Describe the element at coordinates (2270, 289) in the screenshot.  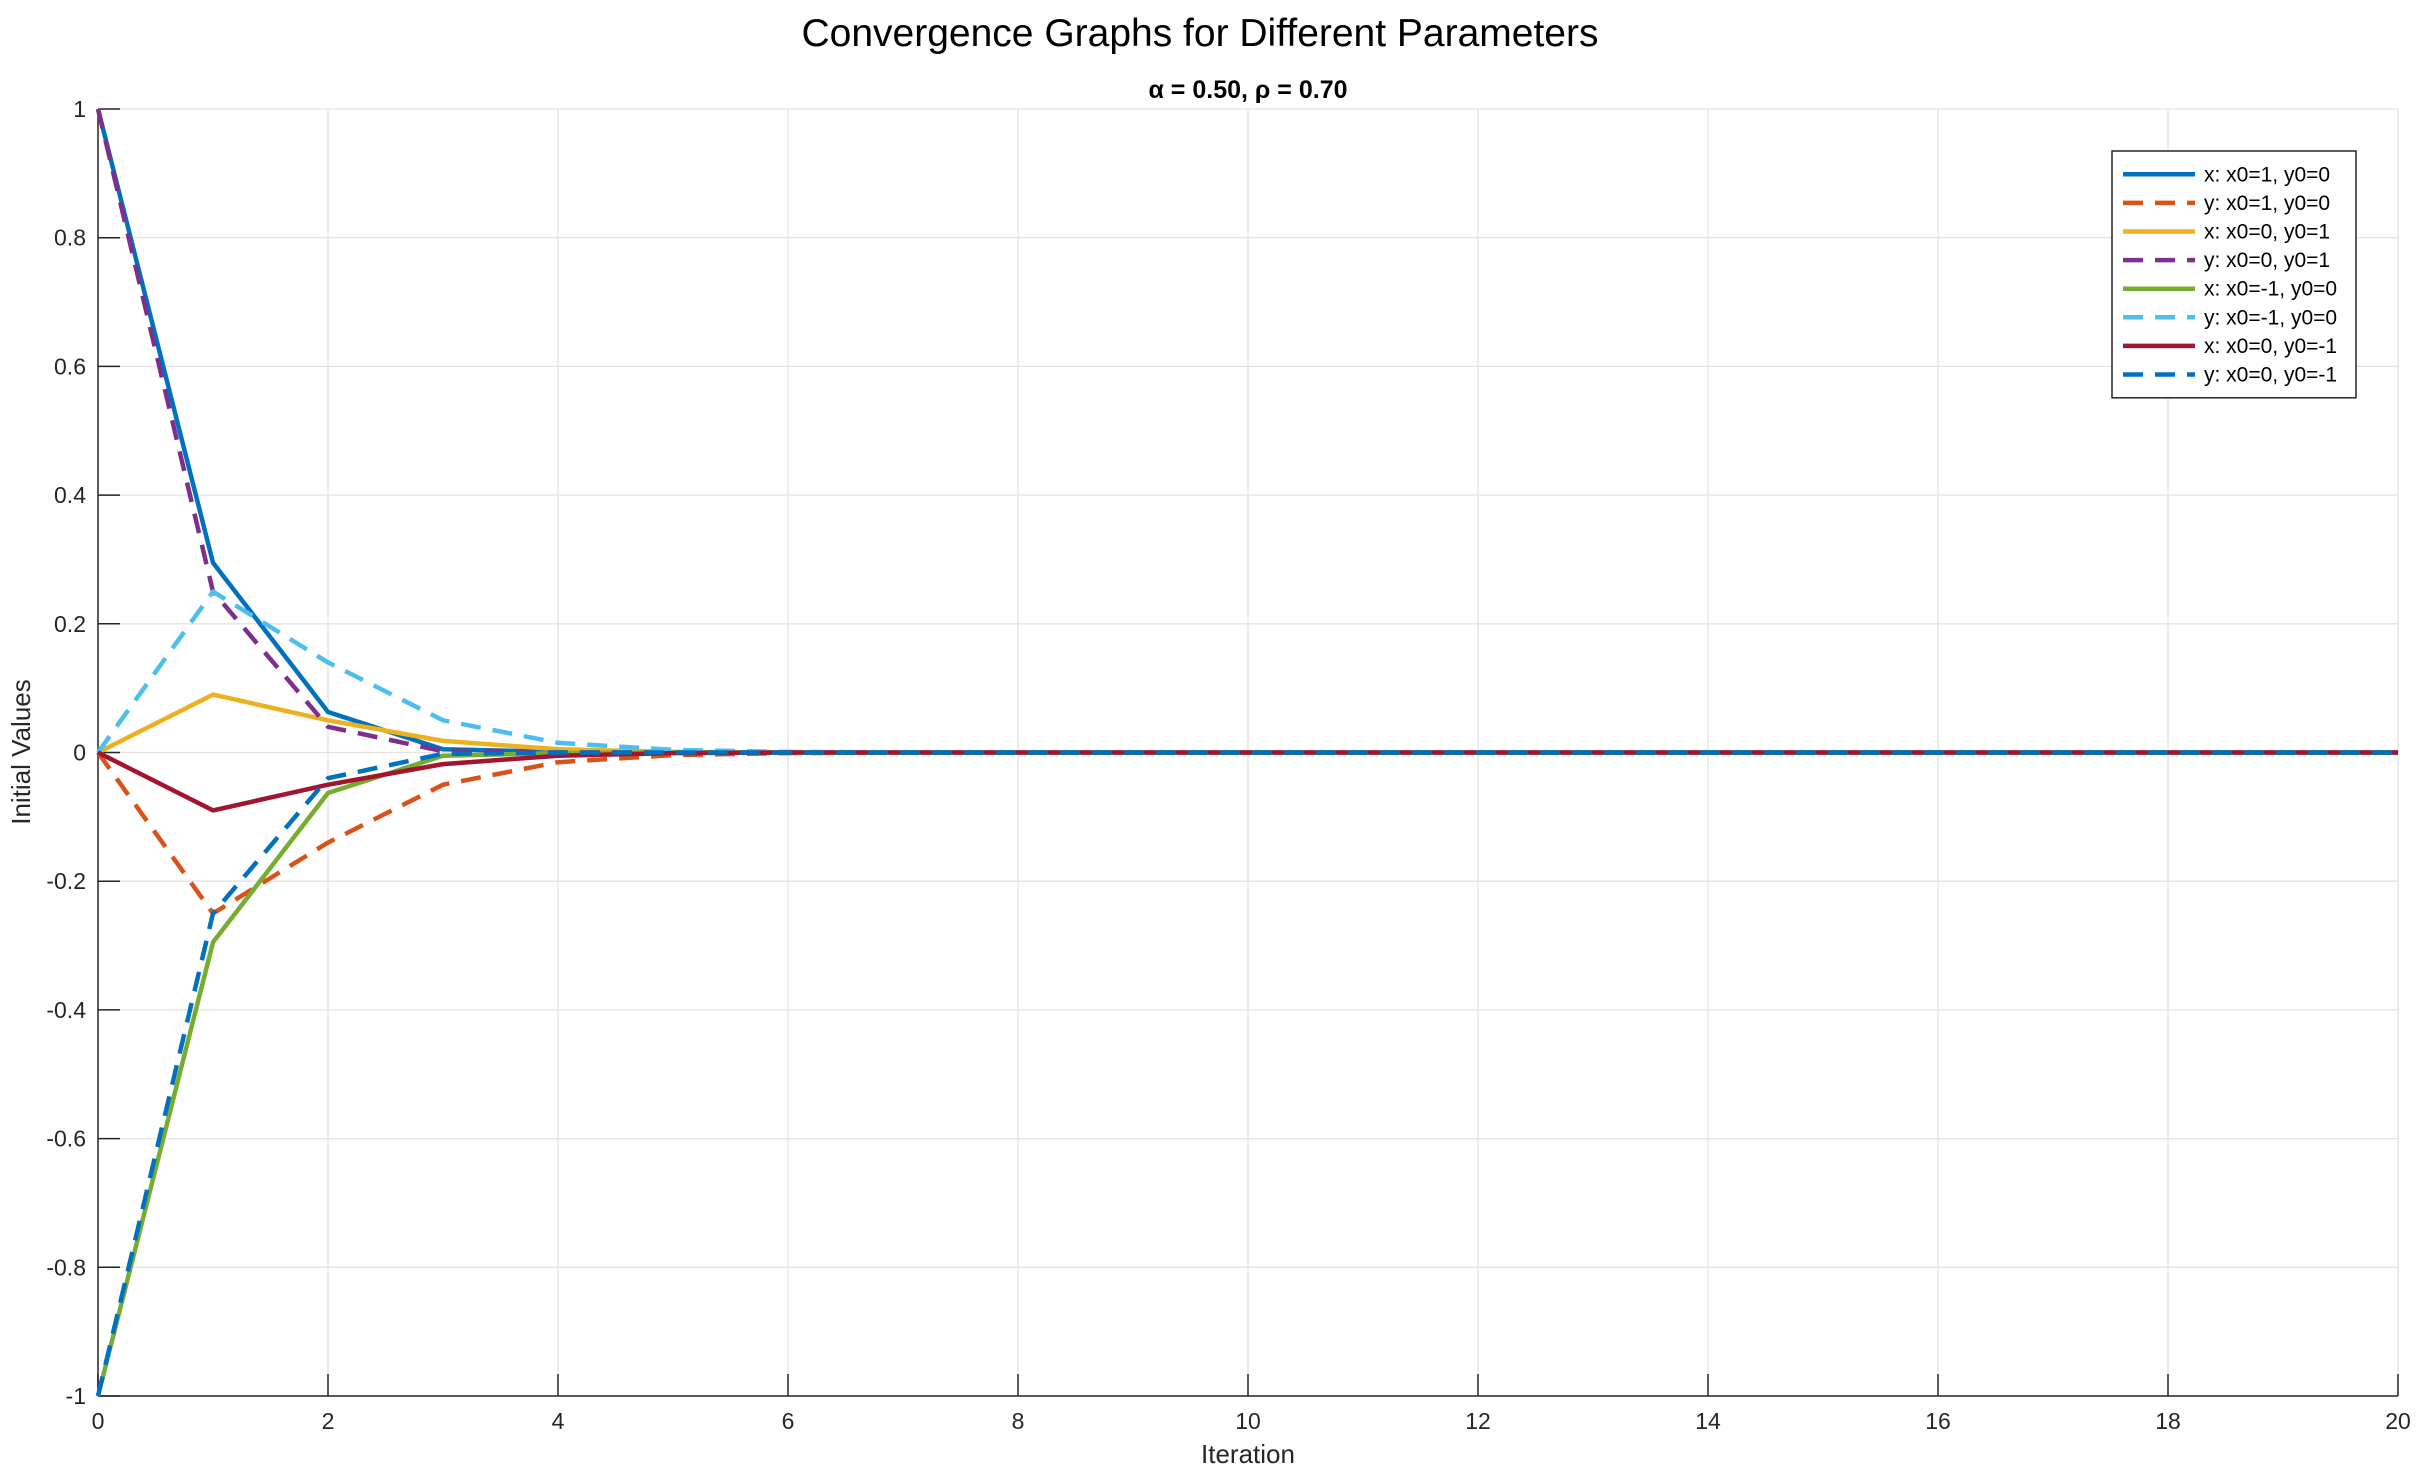
I see `legend-label-5: x: x0=-1, y0=0` at that location.